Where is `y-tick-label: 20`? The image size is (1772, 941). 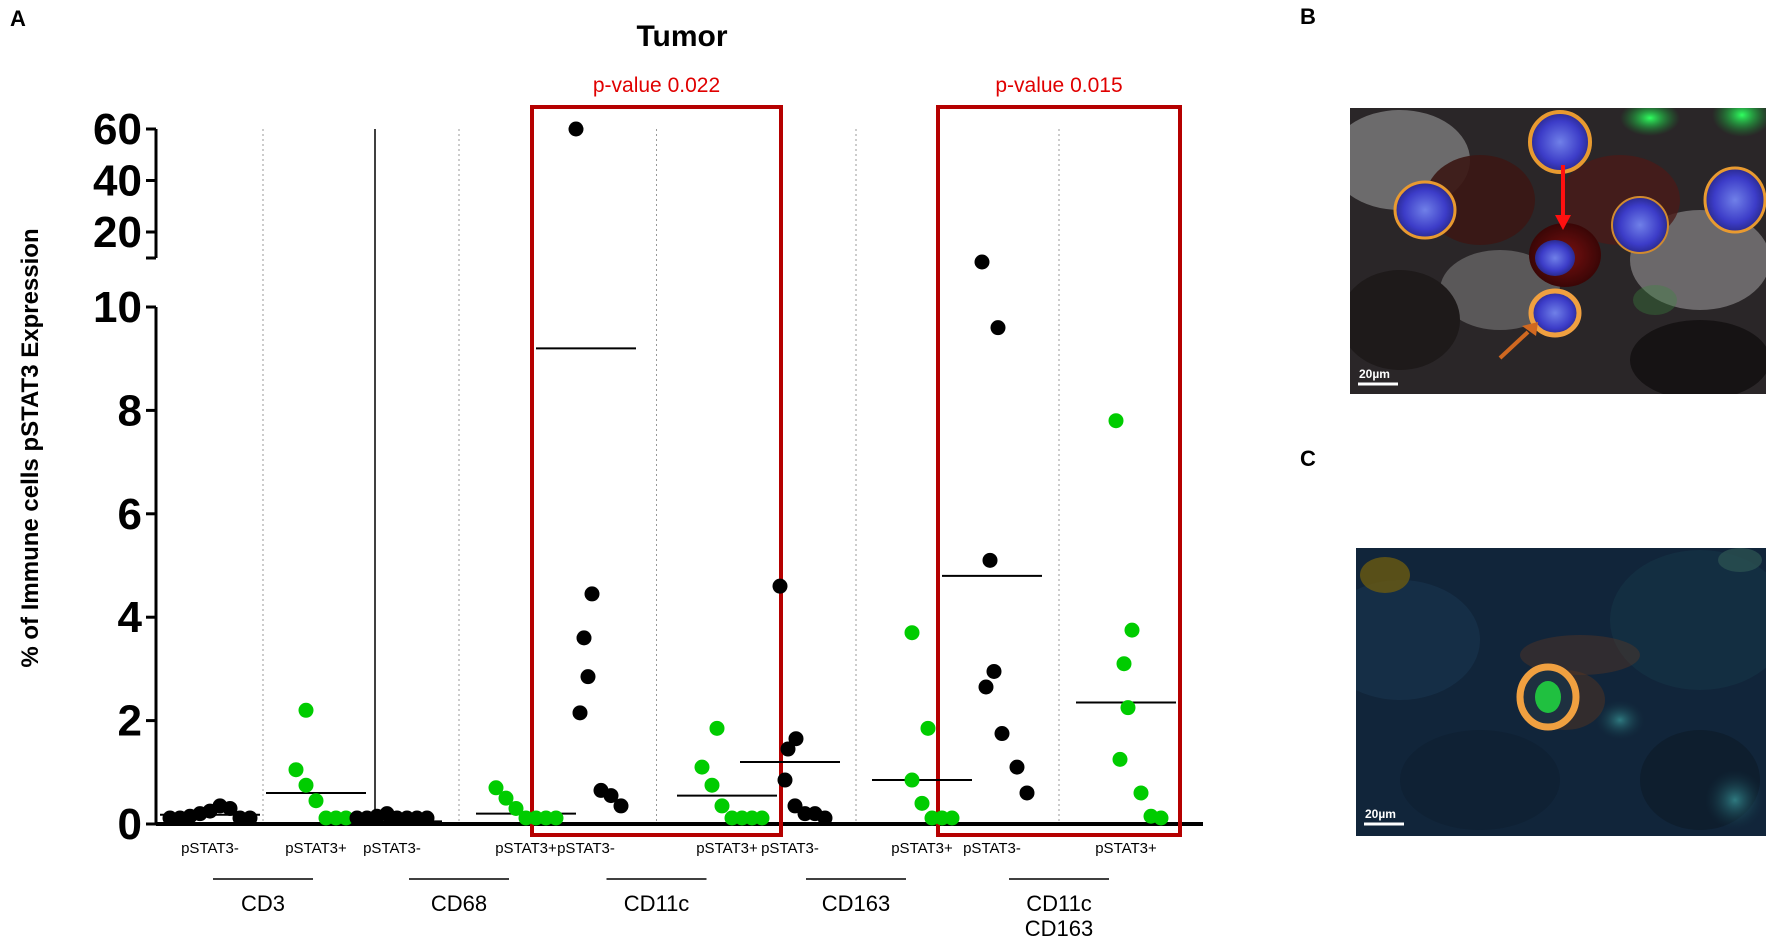 y-tick-label: 20 is located at coordinates (117, 232).